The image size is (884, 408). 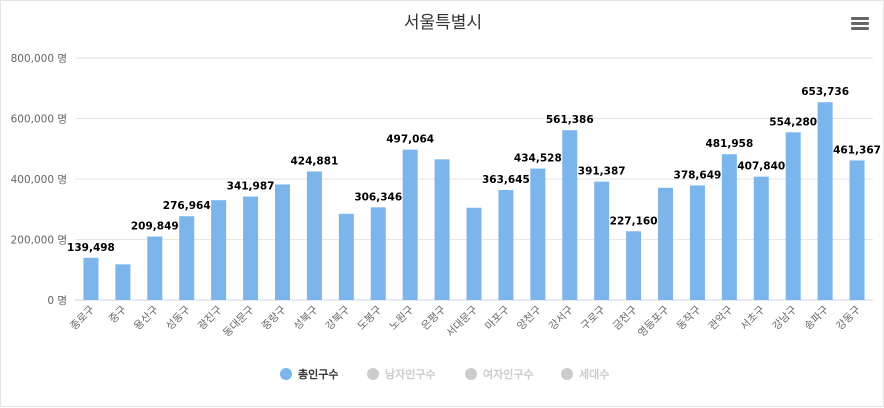 What do you see at coordinates (506, 180) in the screenshot?
I see `data-label: 363,645` at bounding box center [506, 180].